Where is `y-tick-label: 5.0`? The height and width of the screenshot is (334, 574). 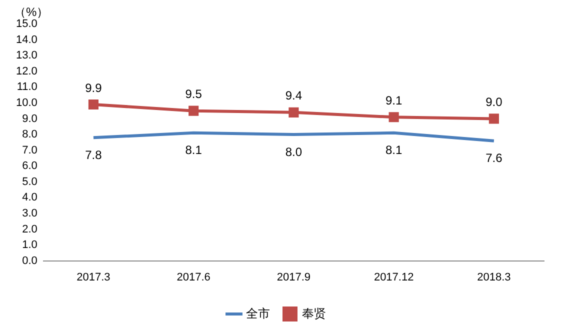 y-tick-label: 5.0 is located at coordinates (30, 182).